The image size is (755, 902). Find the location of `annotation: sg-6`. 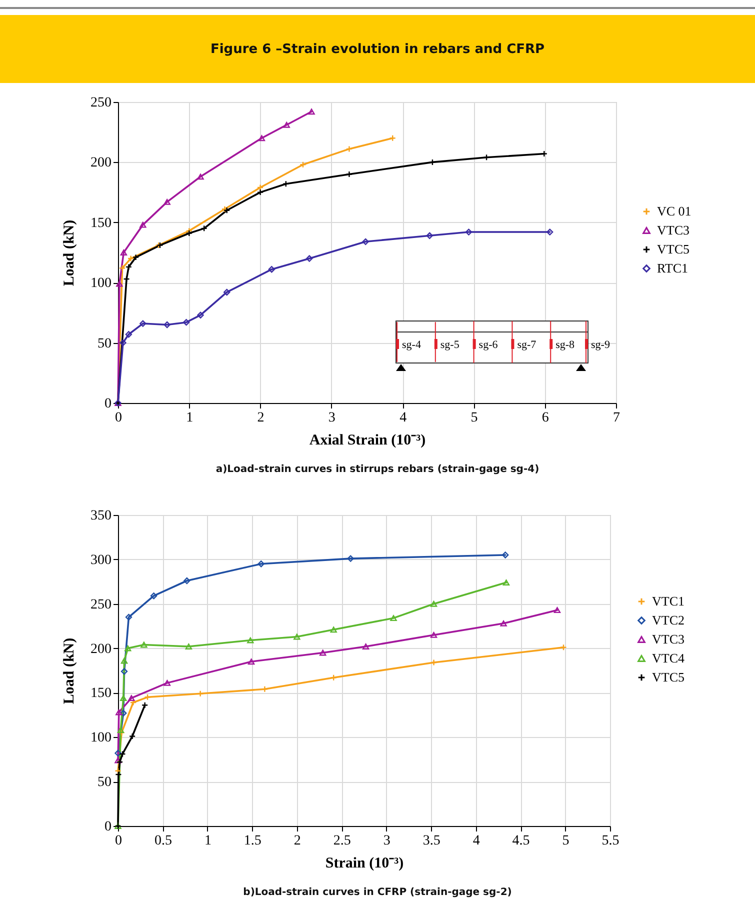

annotation: sg-6 is located at coordinates (488, 345).